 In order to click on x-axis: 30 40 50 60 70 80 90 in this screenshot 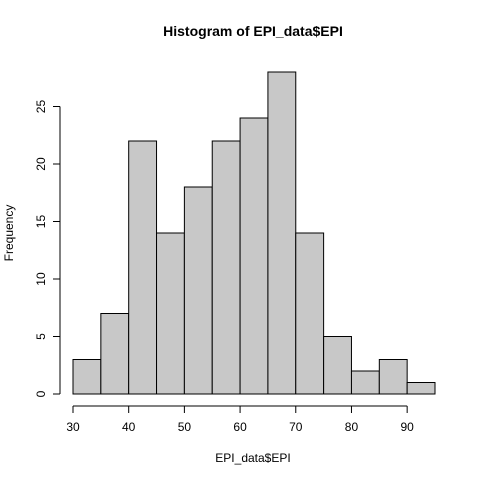, I will do `click(240, 419)`.